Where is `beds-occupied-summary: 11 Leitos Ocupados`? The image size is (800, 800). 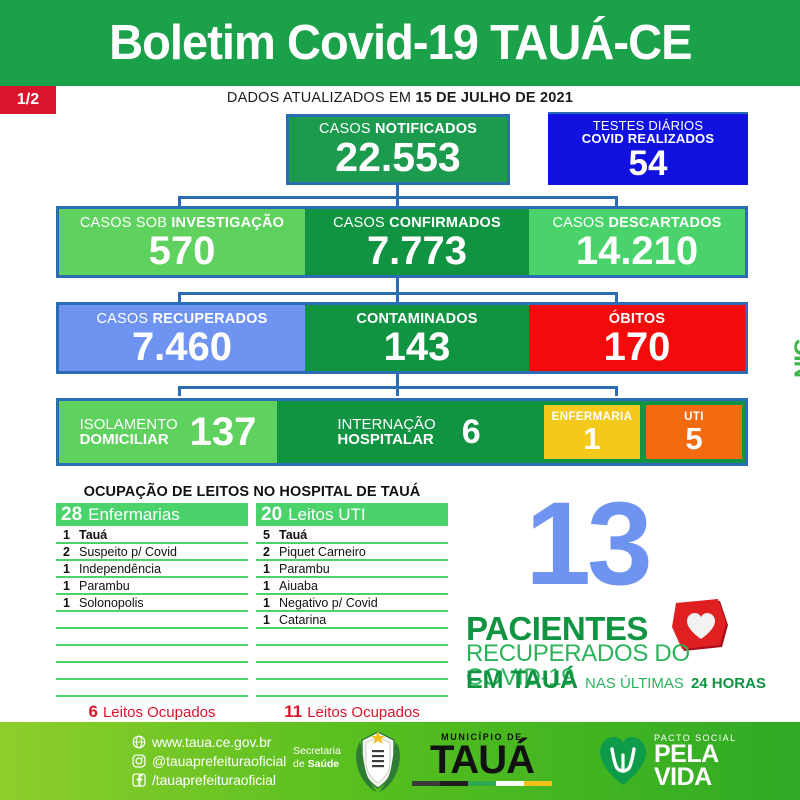
beds-occupied-summary: 11 Leitos Ocupados is located at coordinates (352, 712).